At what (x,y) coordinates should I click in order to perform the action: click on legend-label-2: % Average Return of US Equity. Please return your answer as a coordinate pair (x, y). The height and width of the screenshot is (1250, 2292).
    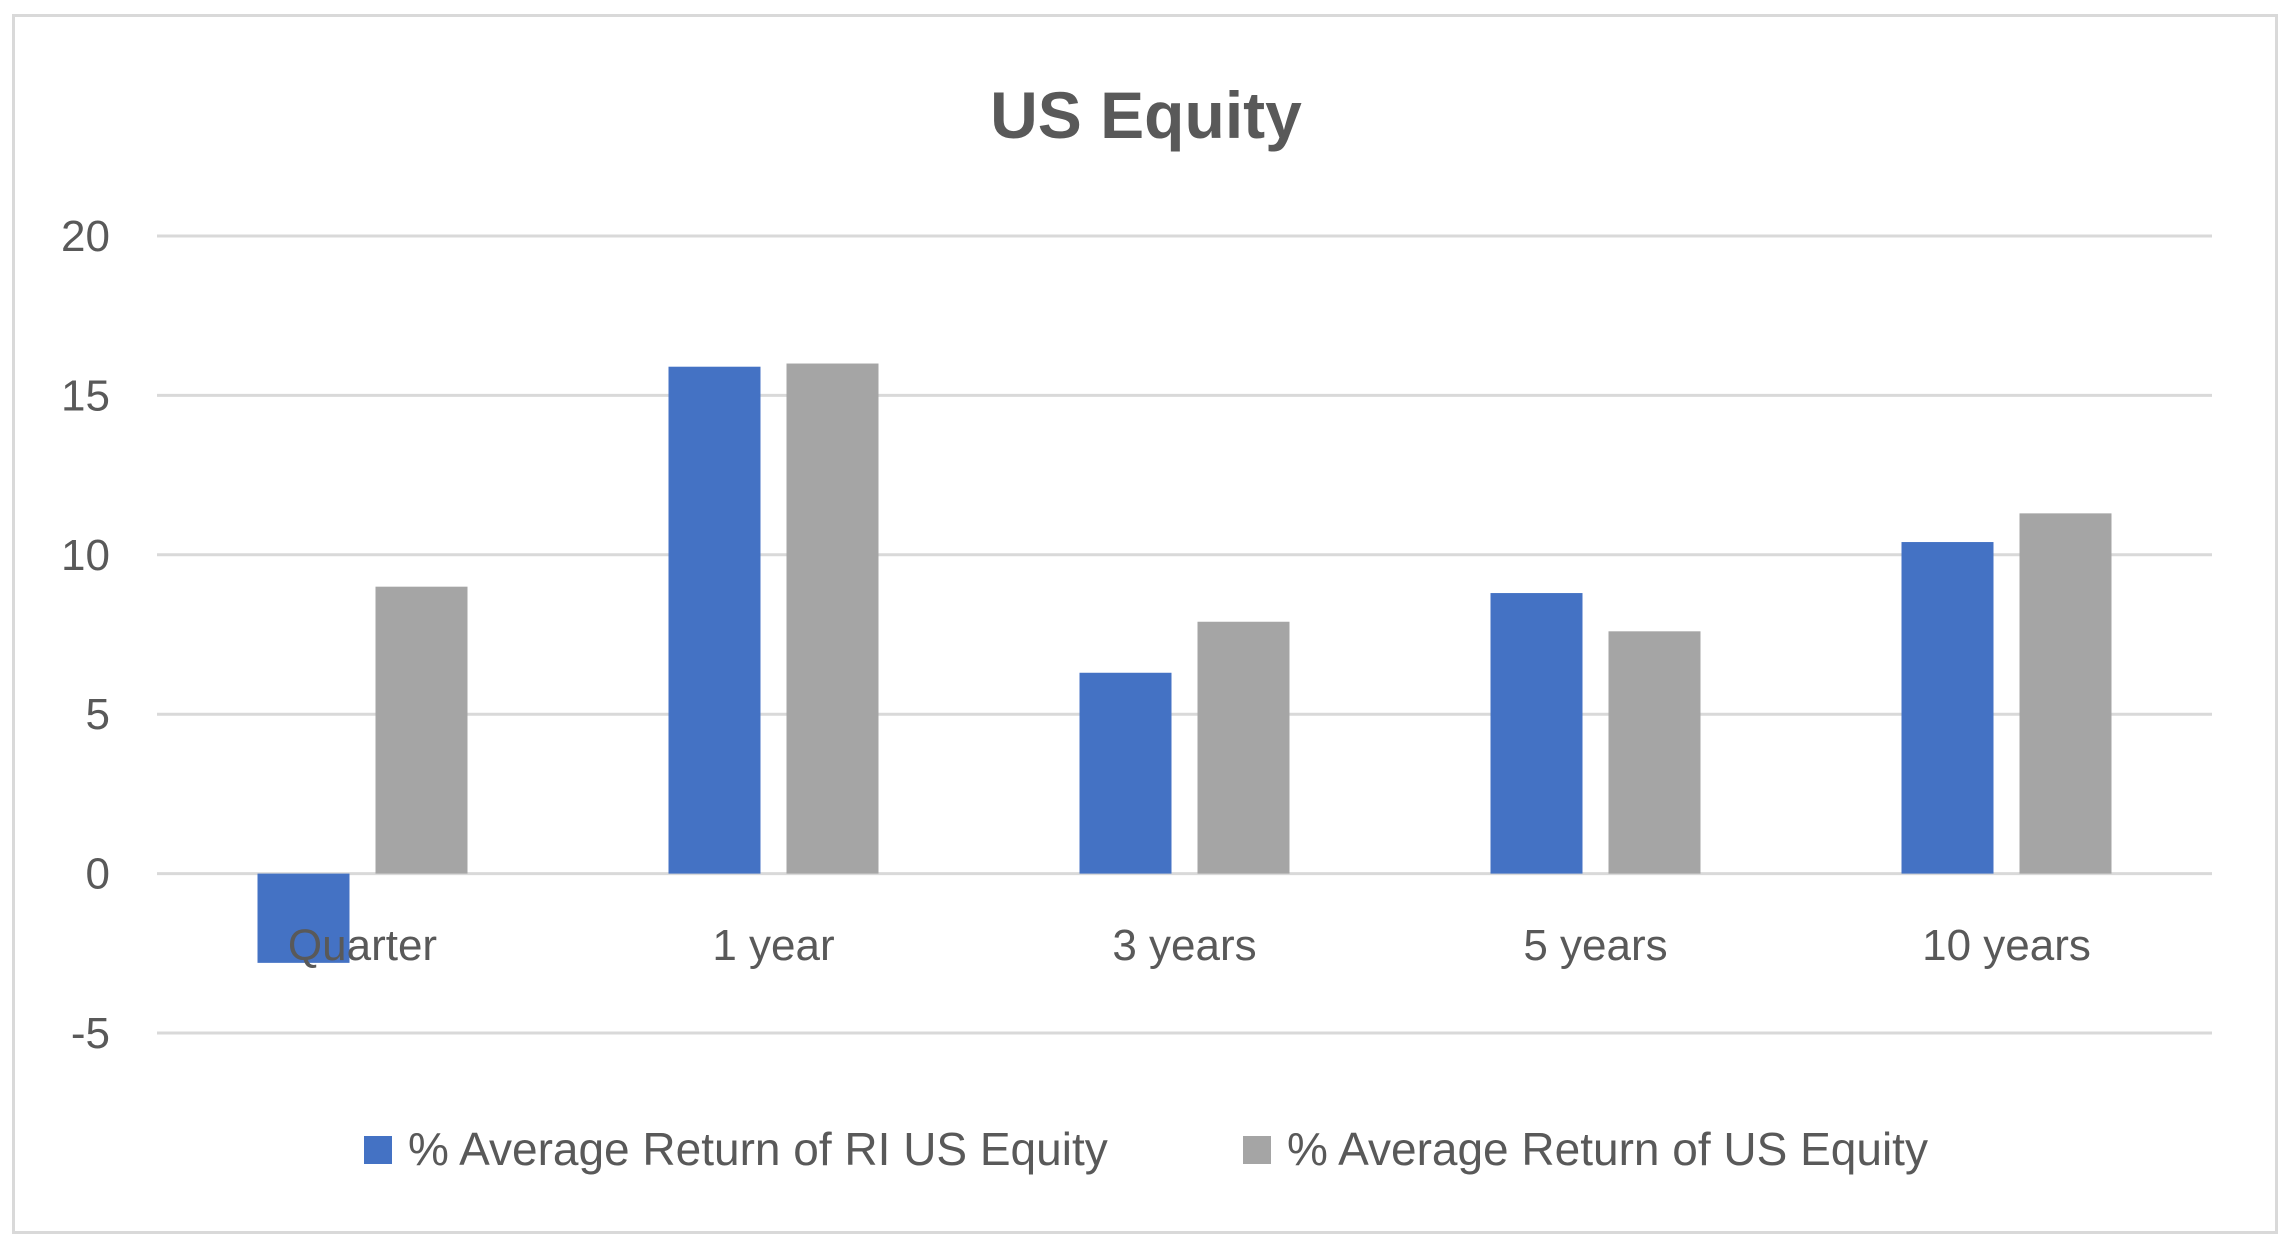
    Looking at the image, I should click on (1607, 1149).